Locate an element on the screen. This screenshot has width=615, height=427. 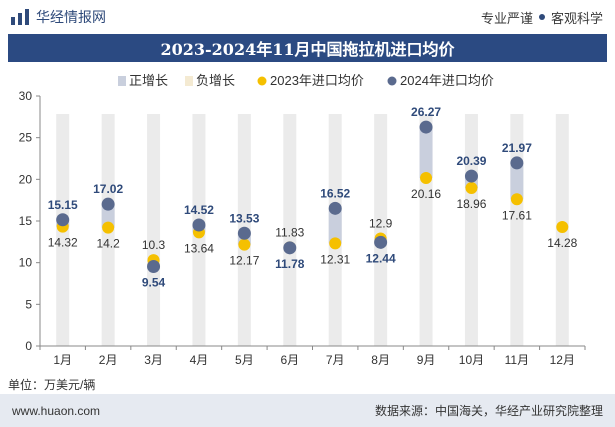
tagline: 专业严谨 客观科学 is located at coordinates (542, 17).